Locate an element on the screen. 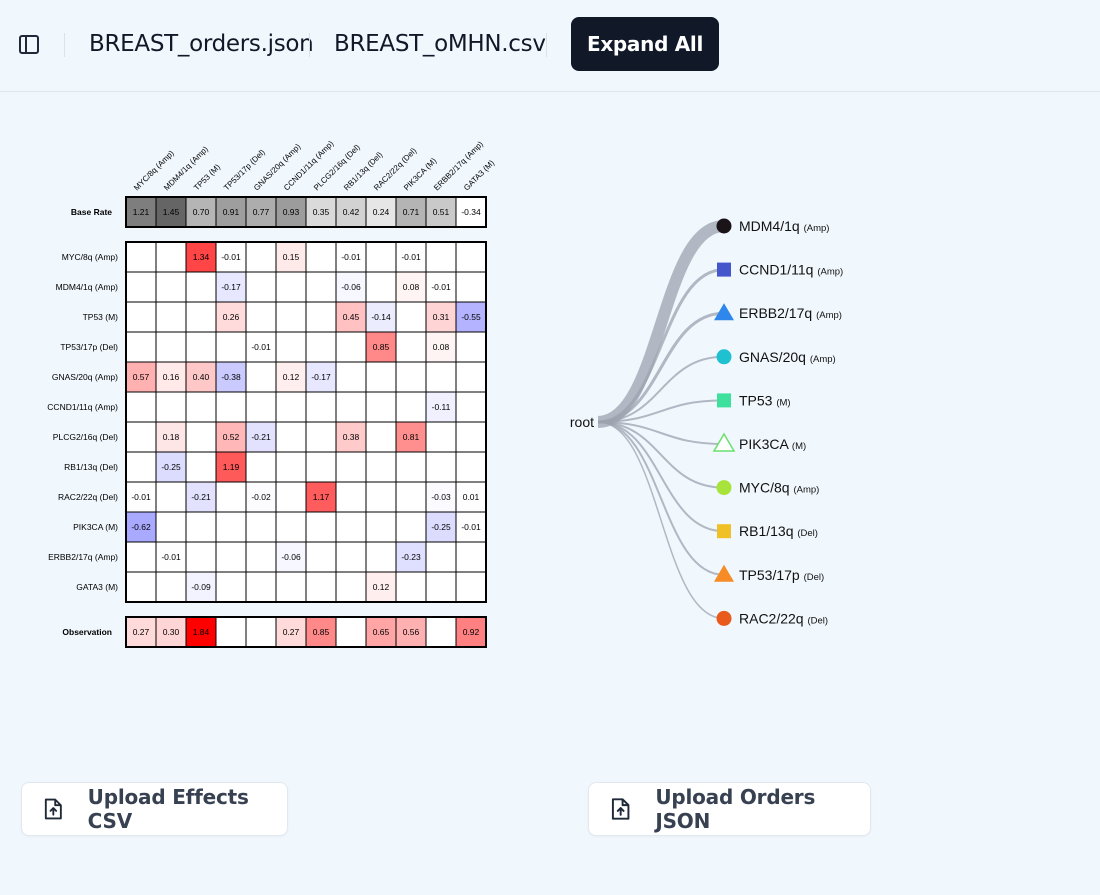 This screenshot has width=1100, height=895. svg-text: 0.12 is located at coordinates (291, 377).